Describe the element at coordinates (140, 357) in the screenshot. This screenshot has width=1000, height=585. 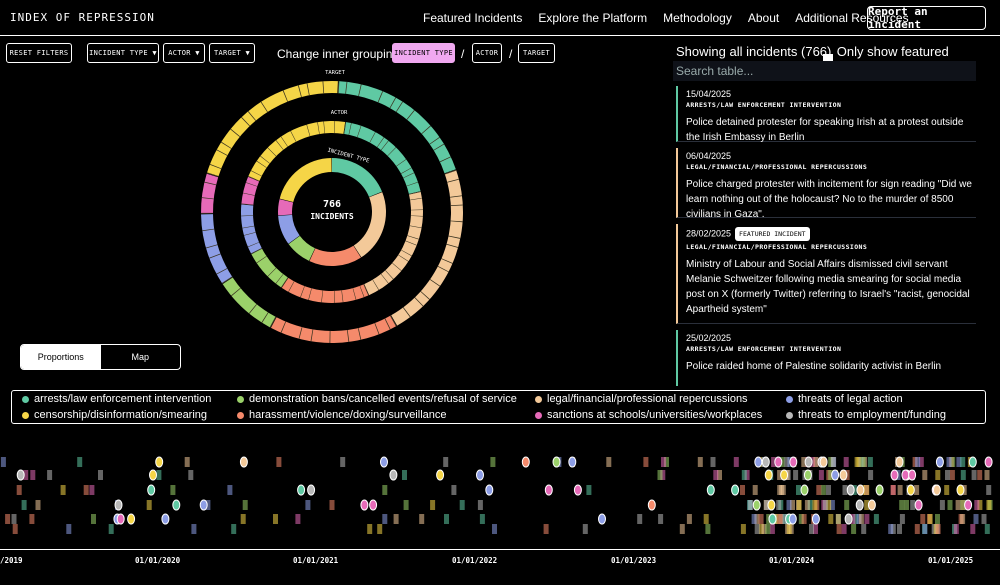
I see `map-view-button: Map` at that location.